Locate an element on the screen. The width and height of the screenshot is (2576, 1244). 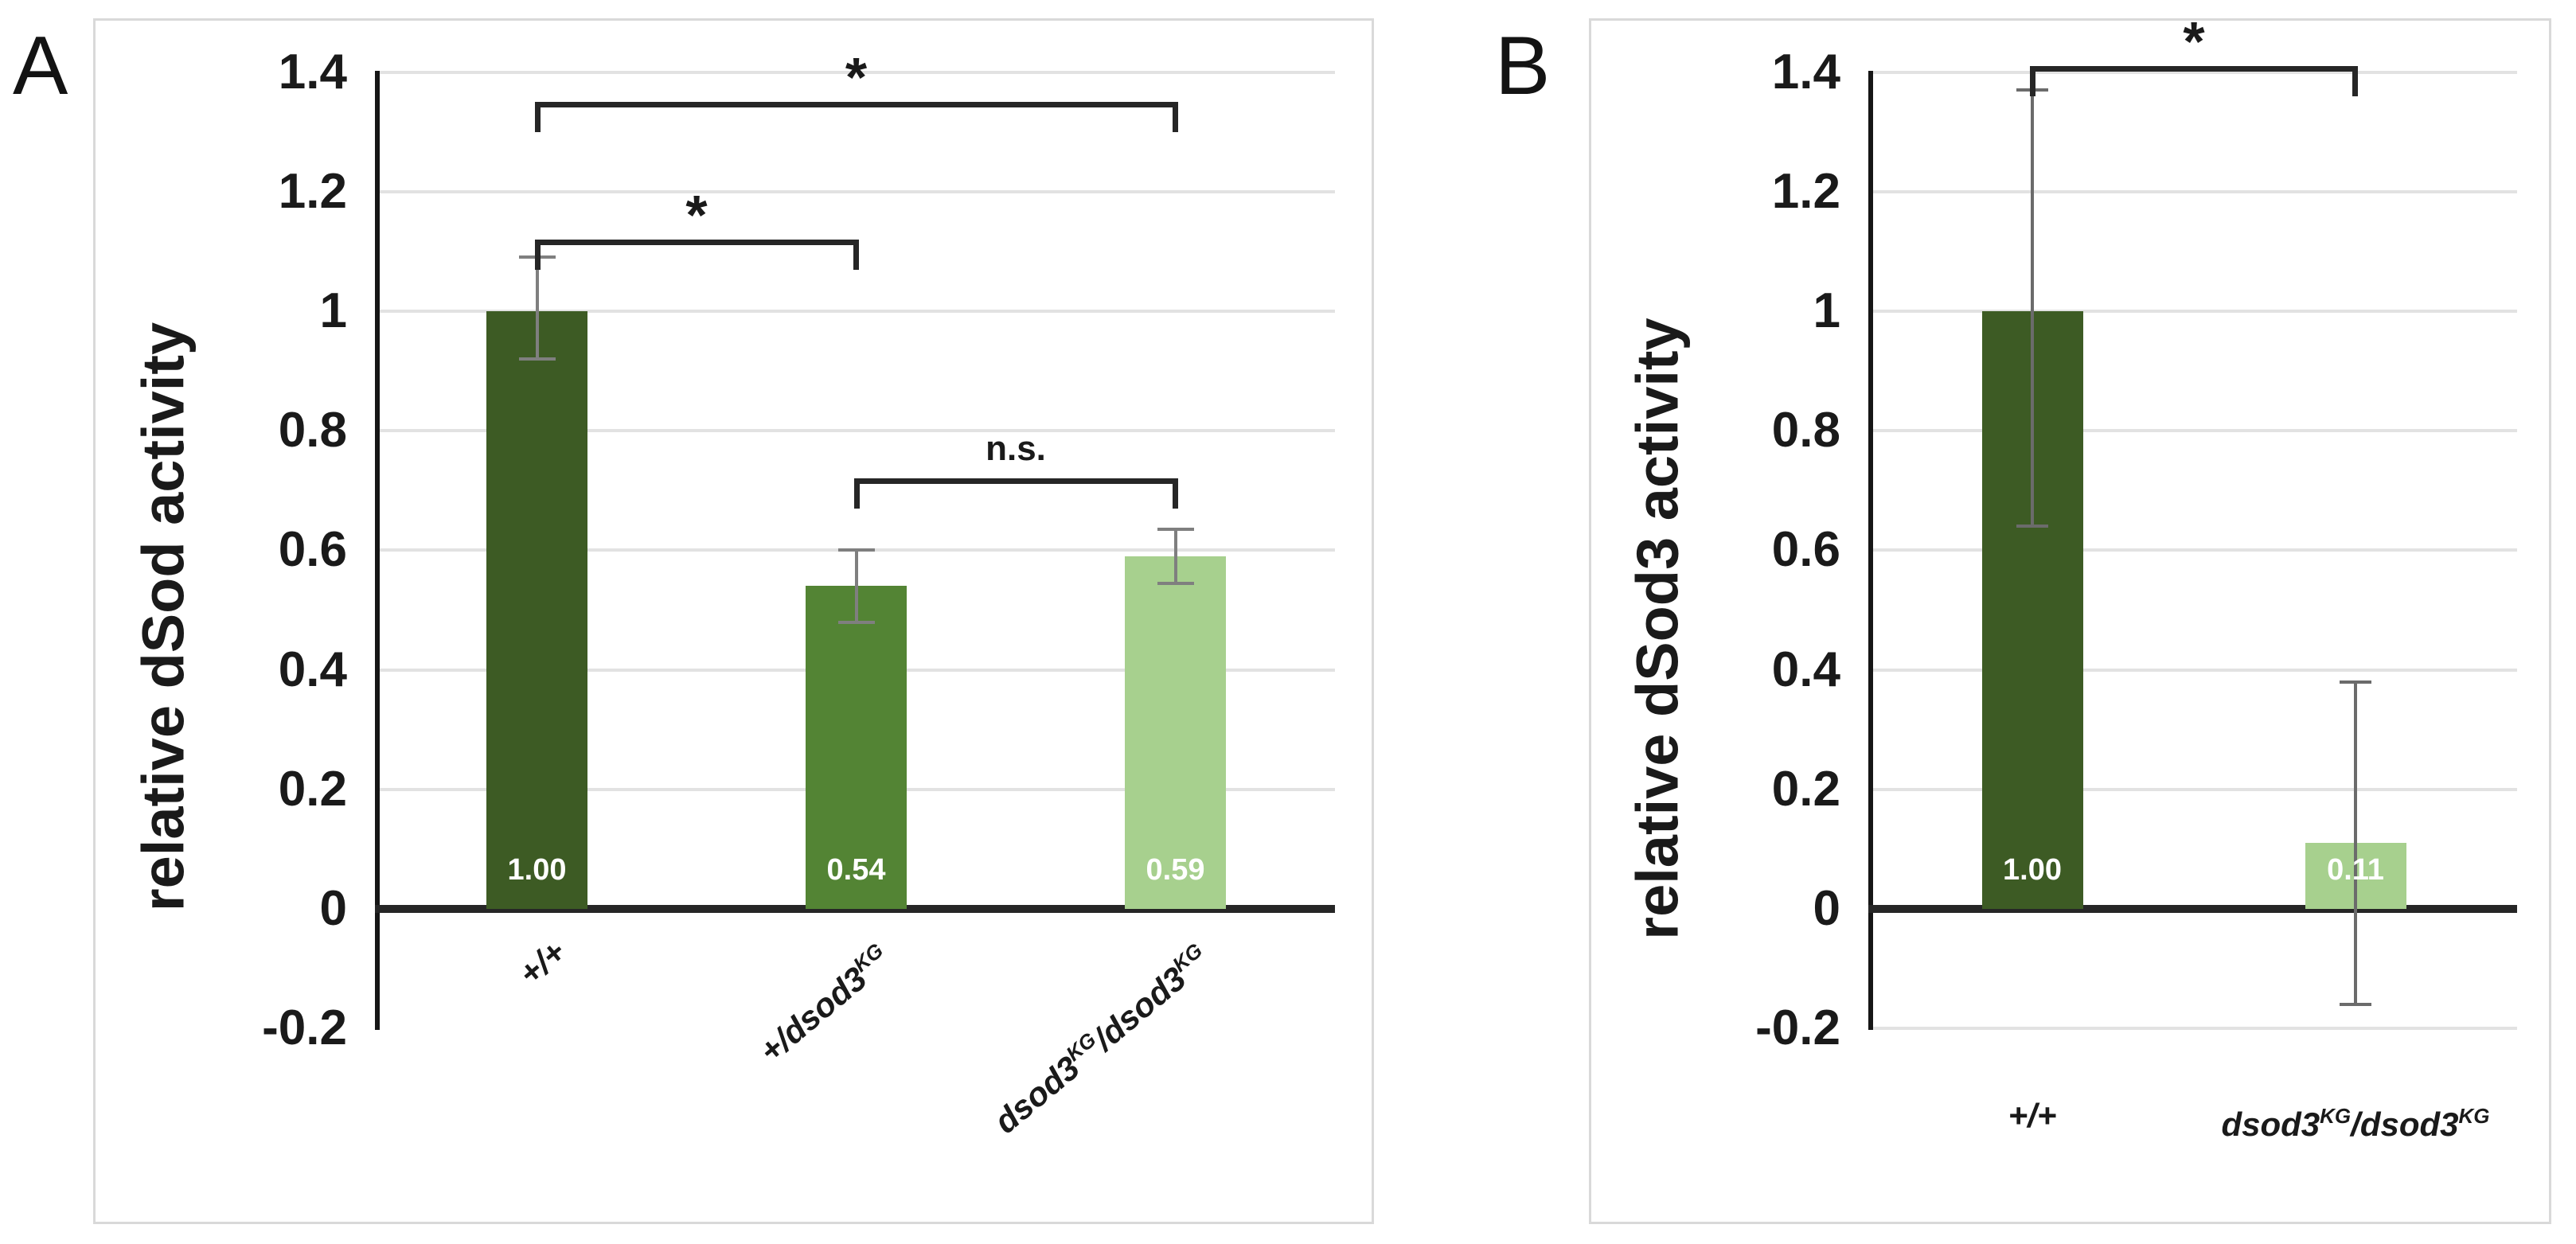
panel-letter-B: B is located at coordinates (1523, 66).